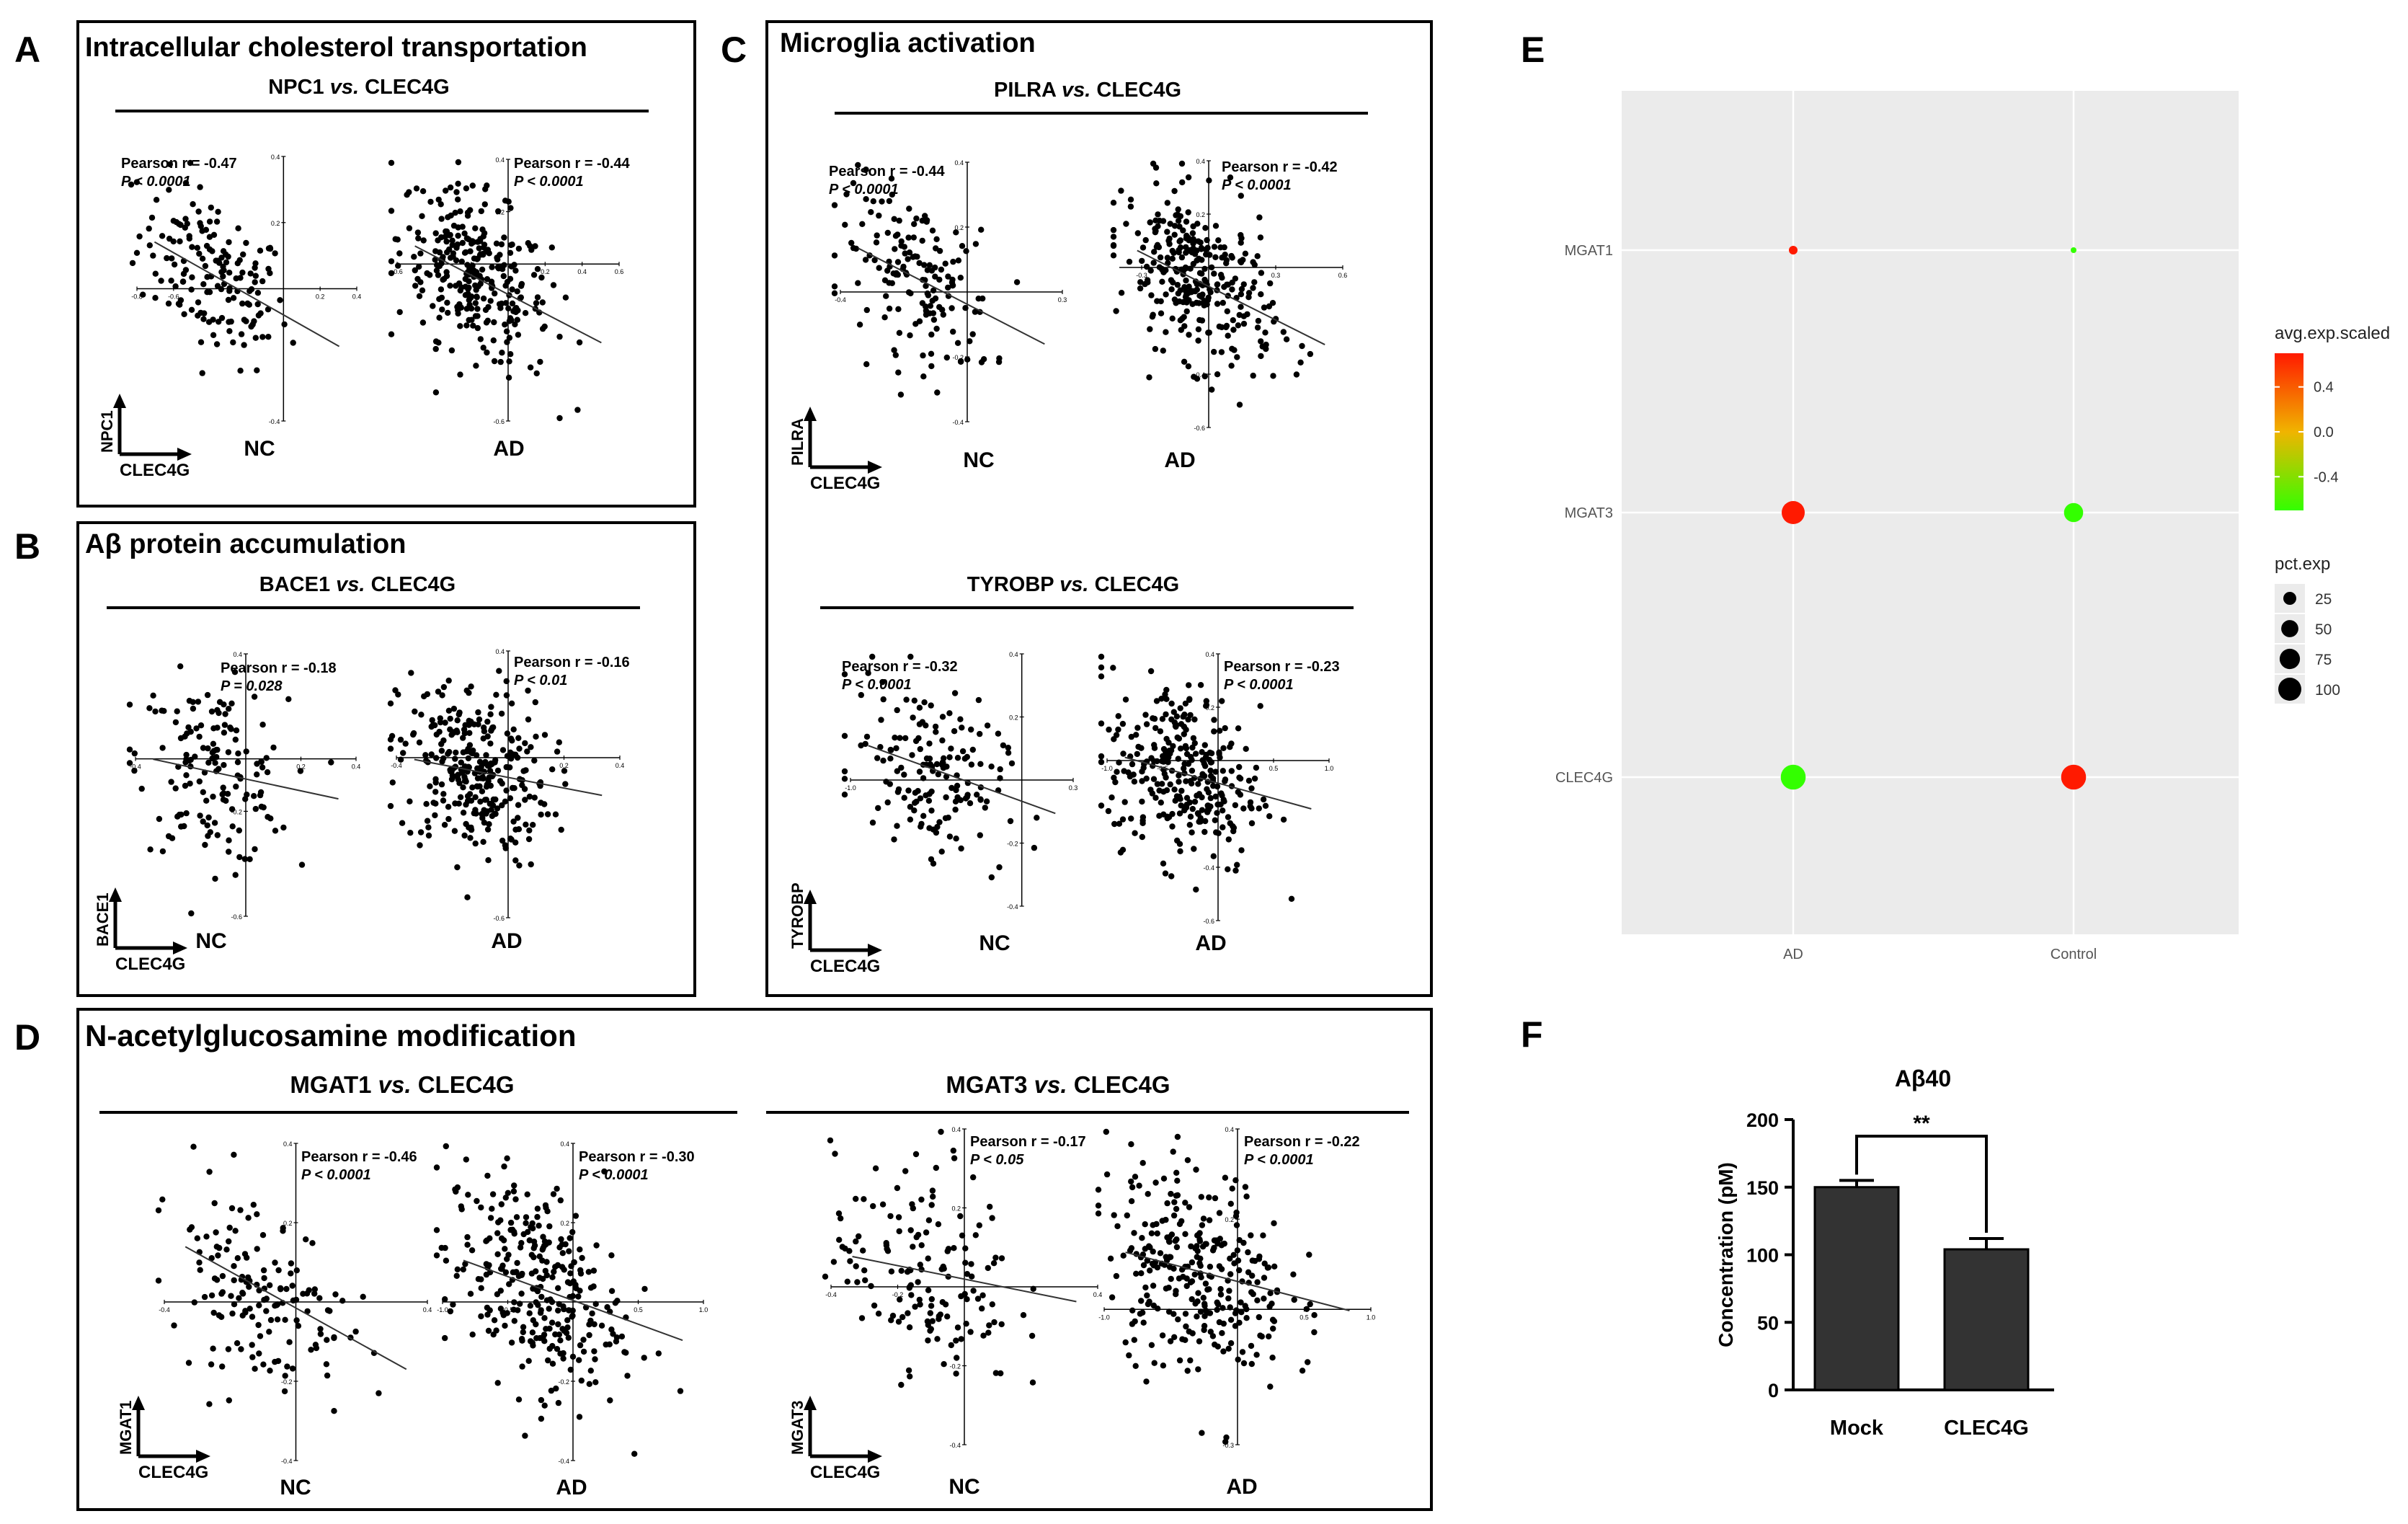 The image size is (2408, 1524). What do you see at coordinates (1986, 1428) in the screenshot?
I see `x-category-label: CLEC4G` at bounding box center [1986, 1428].